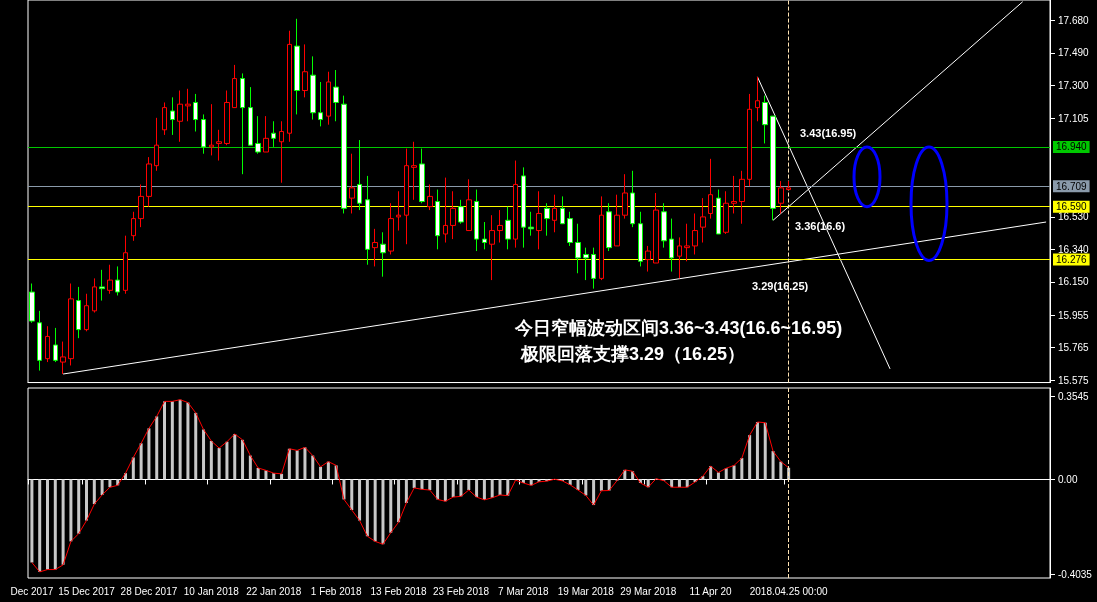  I want to click on ref-line-label: 16.590, so click(1072, 207).